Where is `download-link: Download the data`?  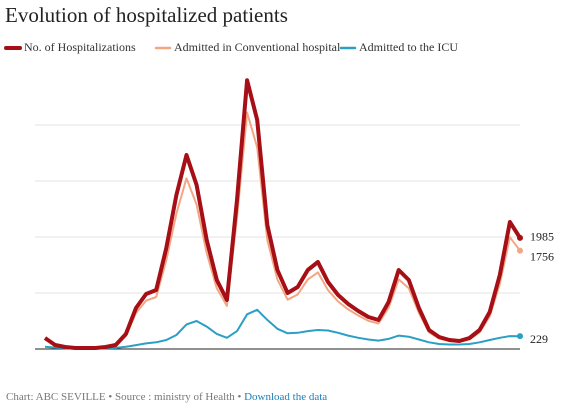 download-link: Download the data is located at coordinates (286, 397).